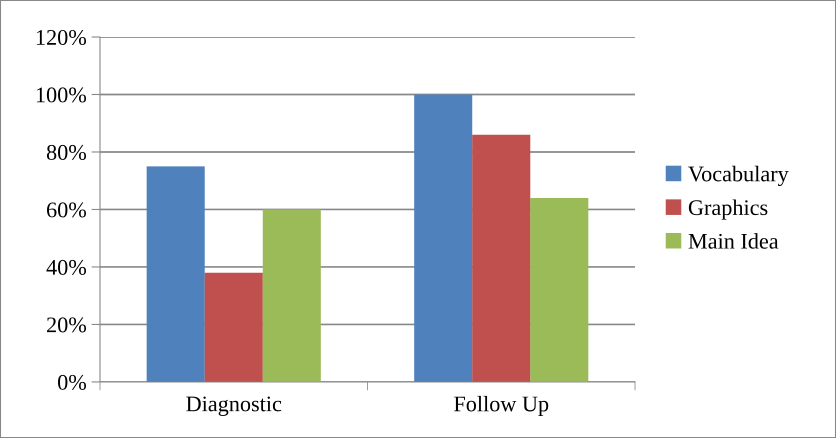 The width and height of the screenshot is (836, 438). What do you see at coordinates (66, 152) in the screenshot?
I see `y-tick-label: 80%` at bounding box center [66, 152].